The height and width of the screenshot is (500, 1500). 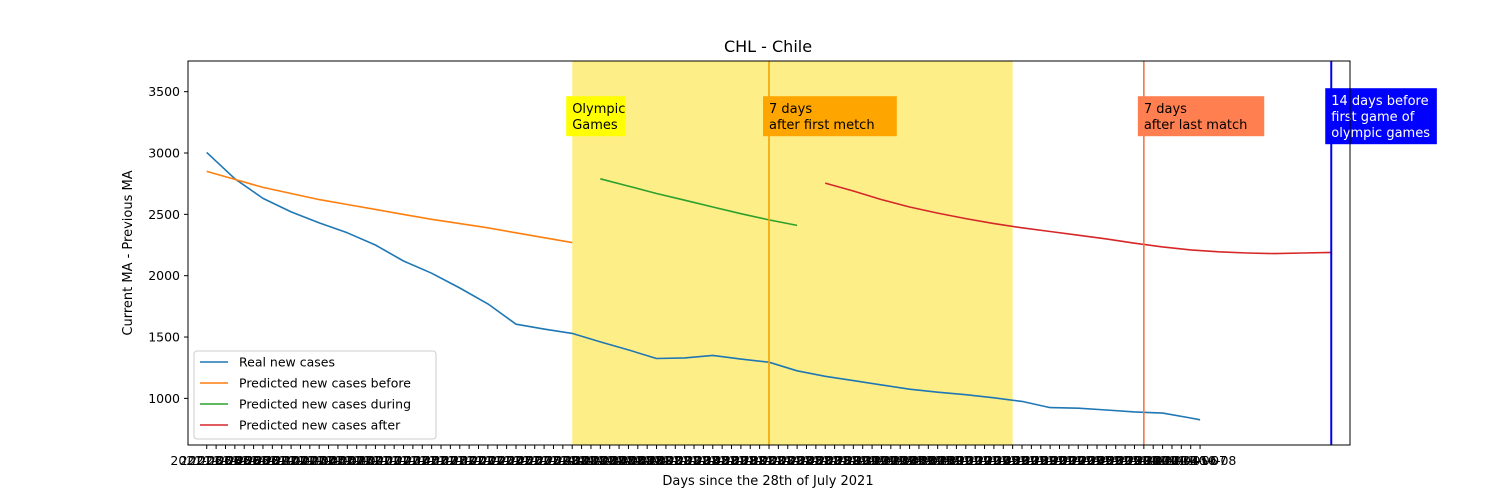 What do you see at coordinates (778, 460) in the screenshot?
I see `x-tick-label: 2021-08-24` at bounding box center [778, 460].